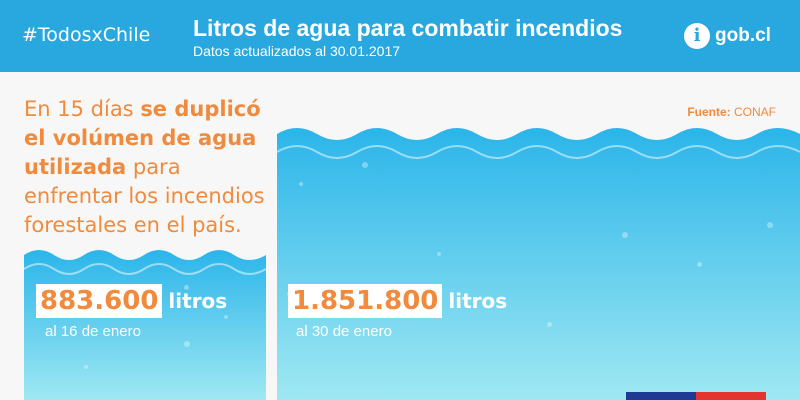 This screenshot has width=800, height=400. What do you see at coordinates (709, 112) in the screenshot?
I see `source-label: Fuente:` at bounding box center [709, 112].